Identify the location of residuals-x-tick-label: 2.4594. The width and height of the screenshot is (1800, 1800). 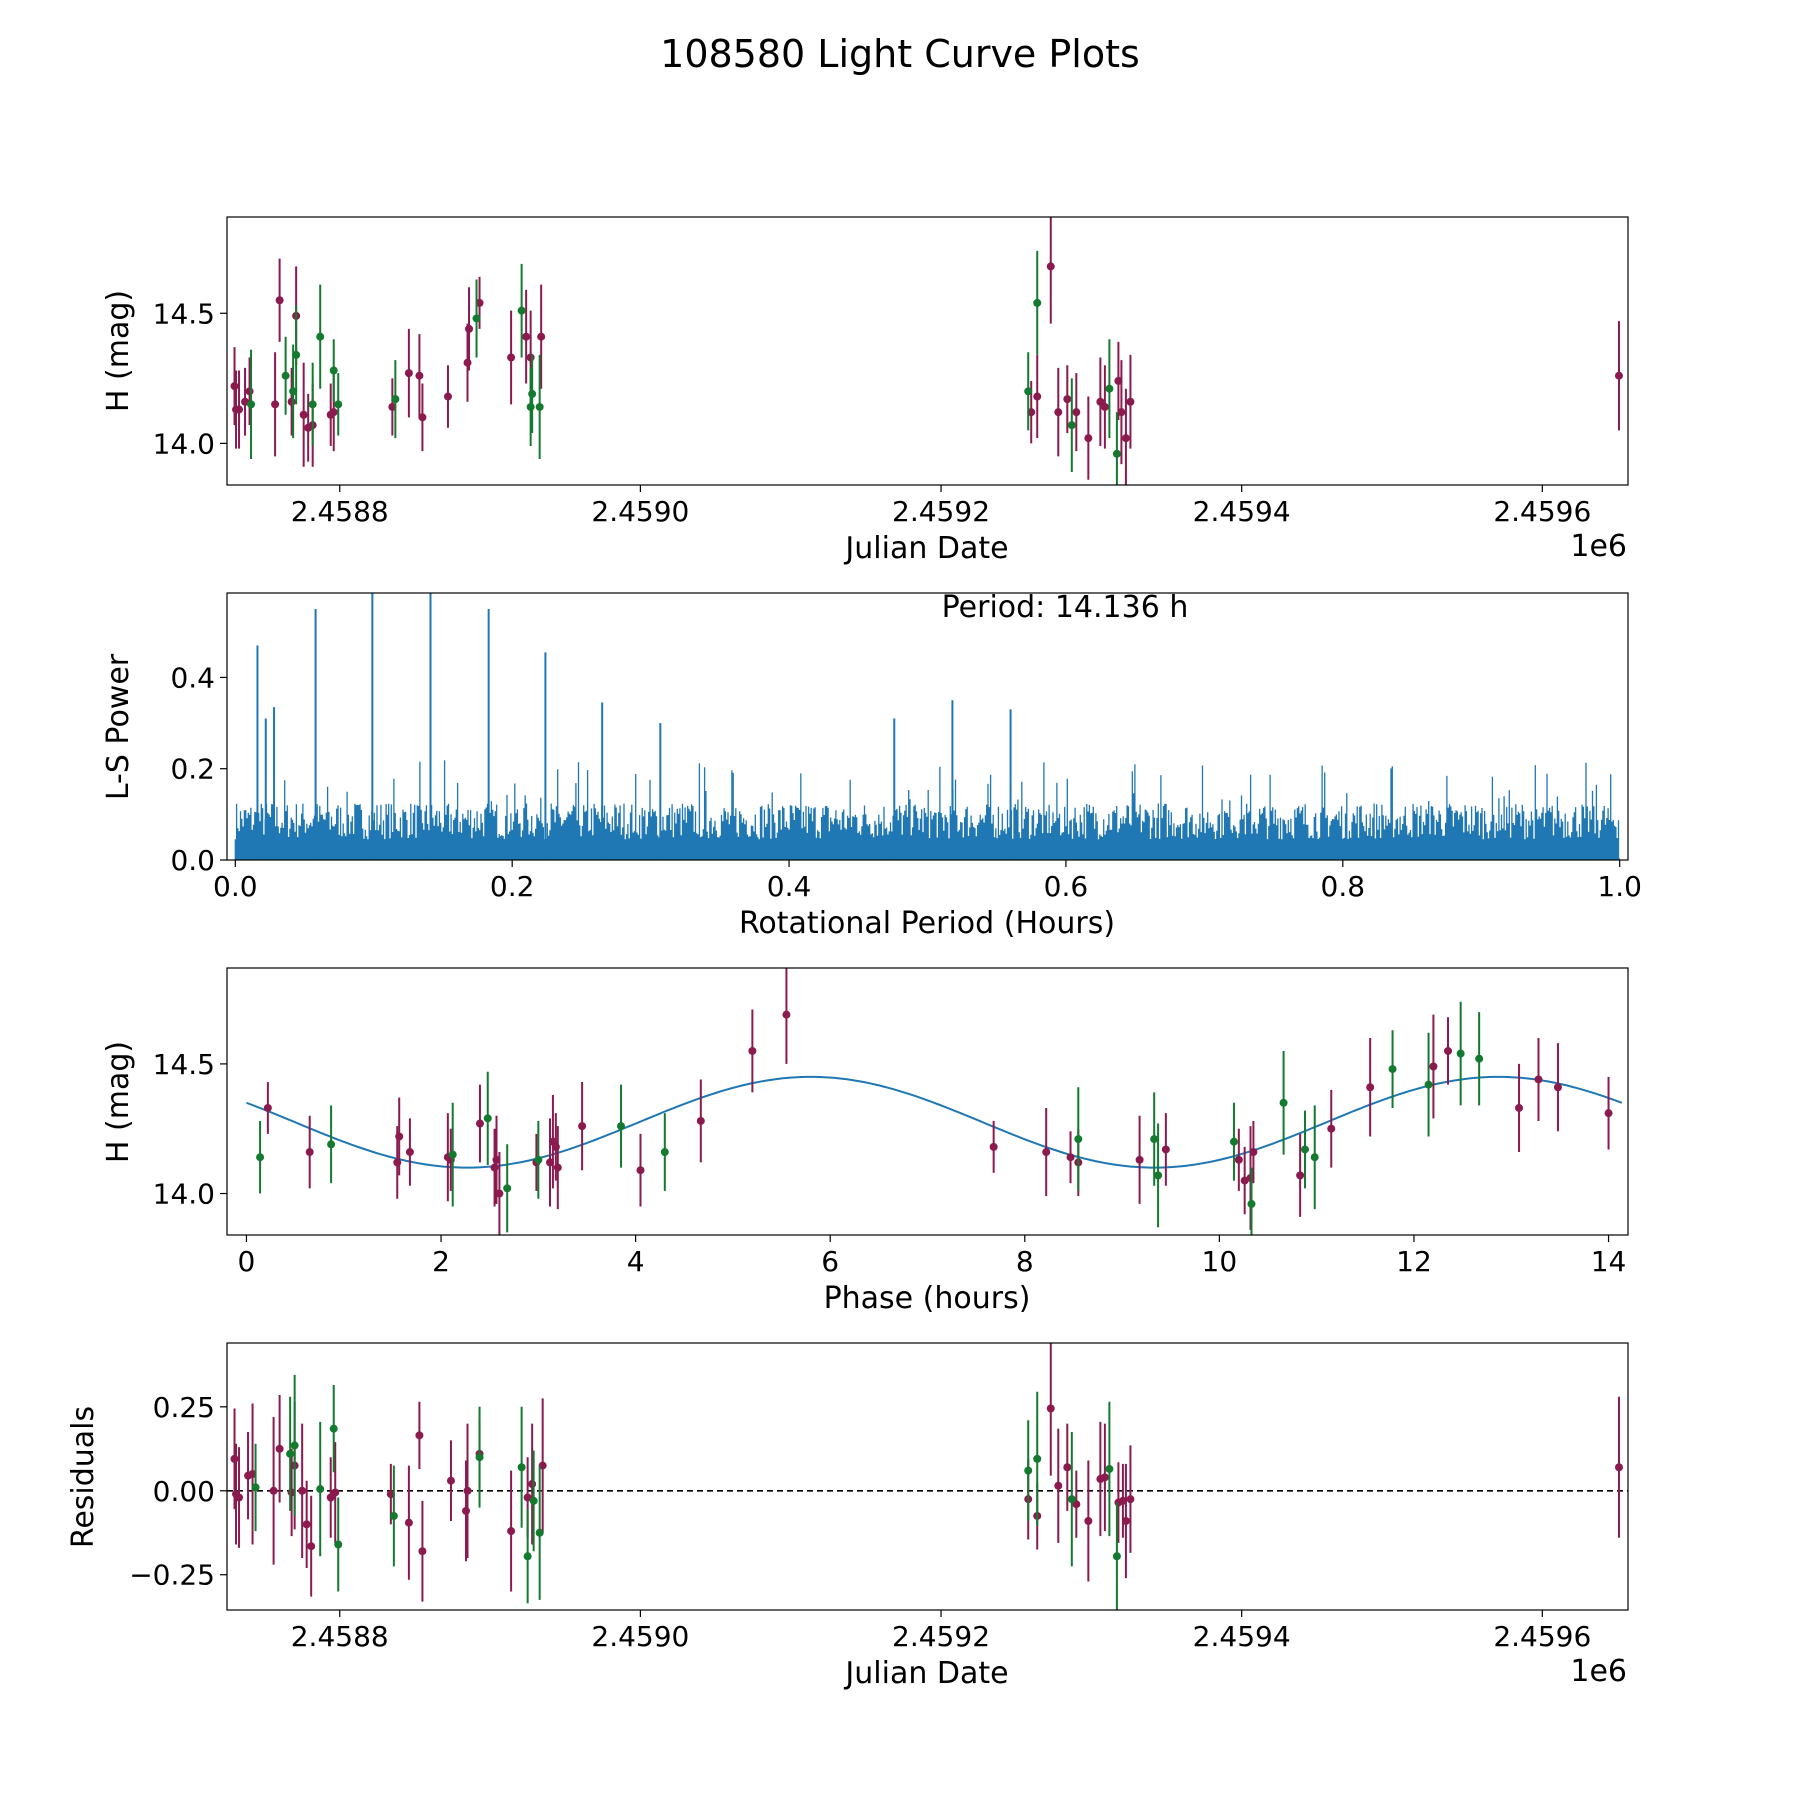
(1242, 1636).